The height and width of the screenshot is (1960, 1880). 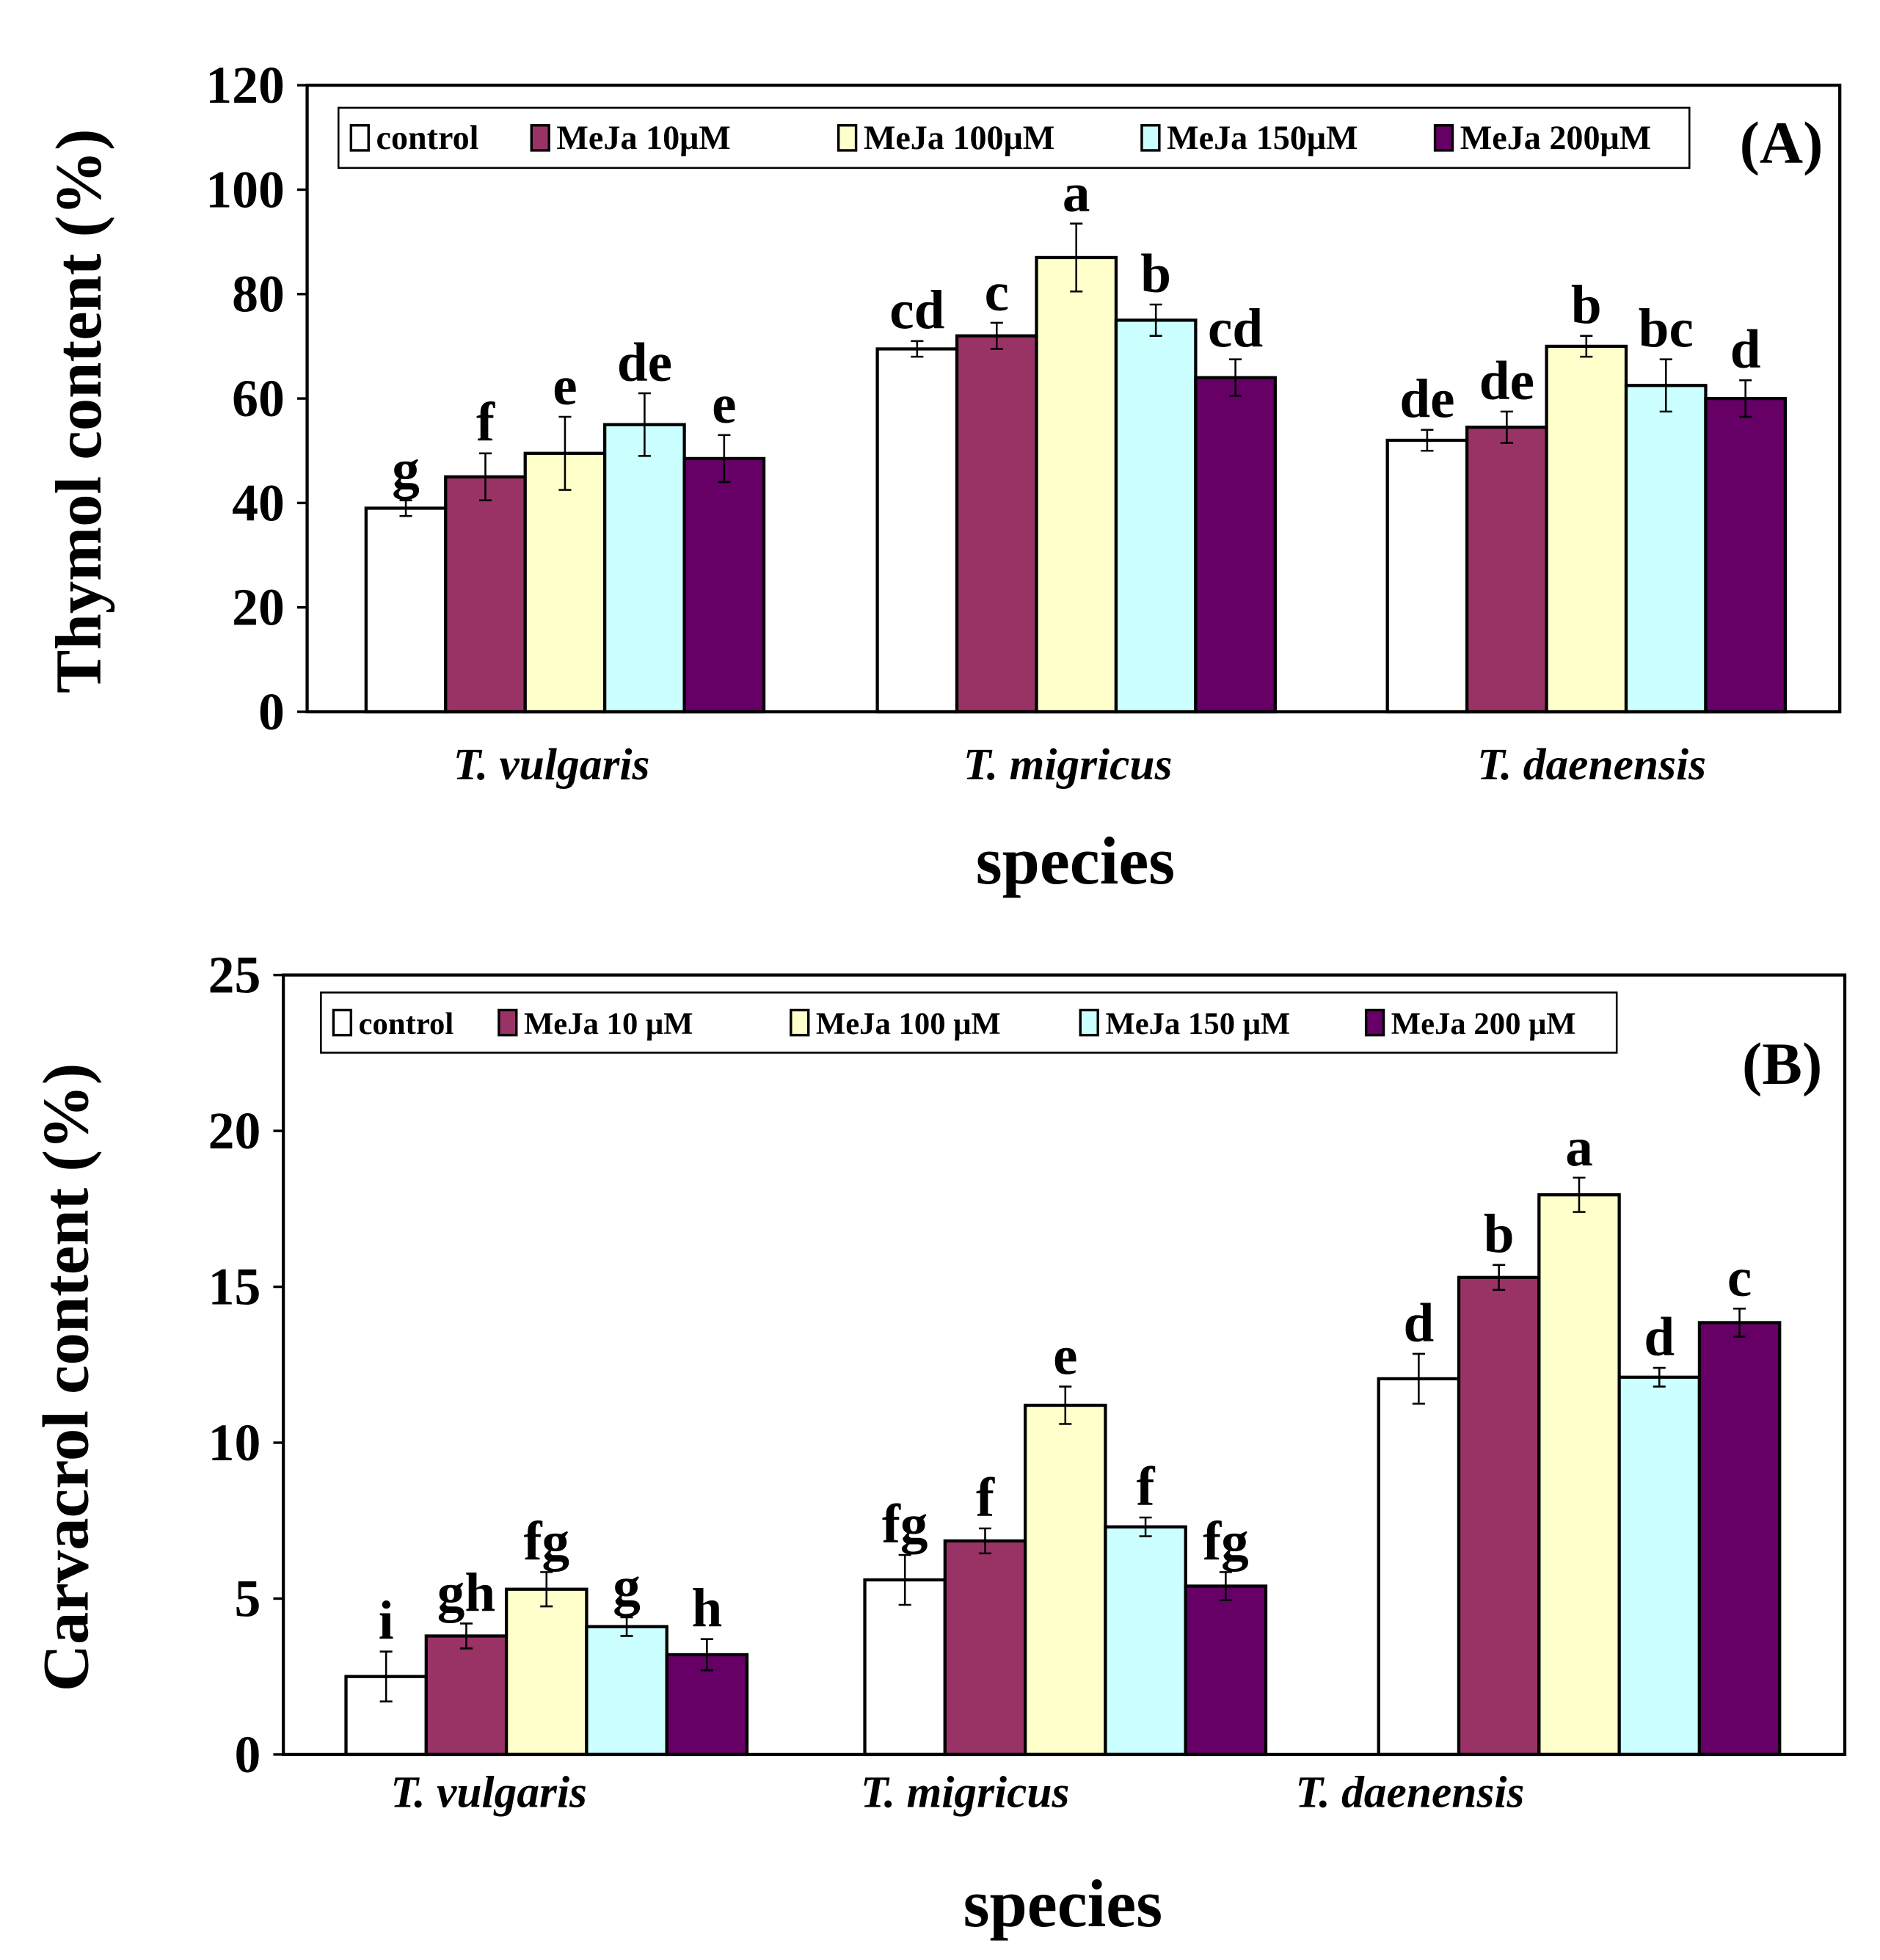 I want to click on y-axis-label: Carvacrol content (%), so click(x=67, y=1378).